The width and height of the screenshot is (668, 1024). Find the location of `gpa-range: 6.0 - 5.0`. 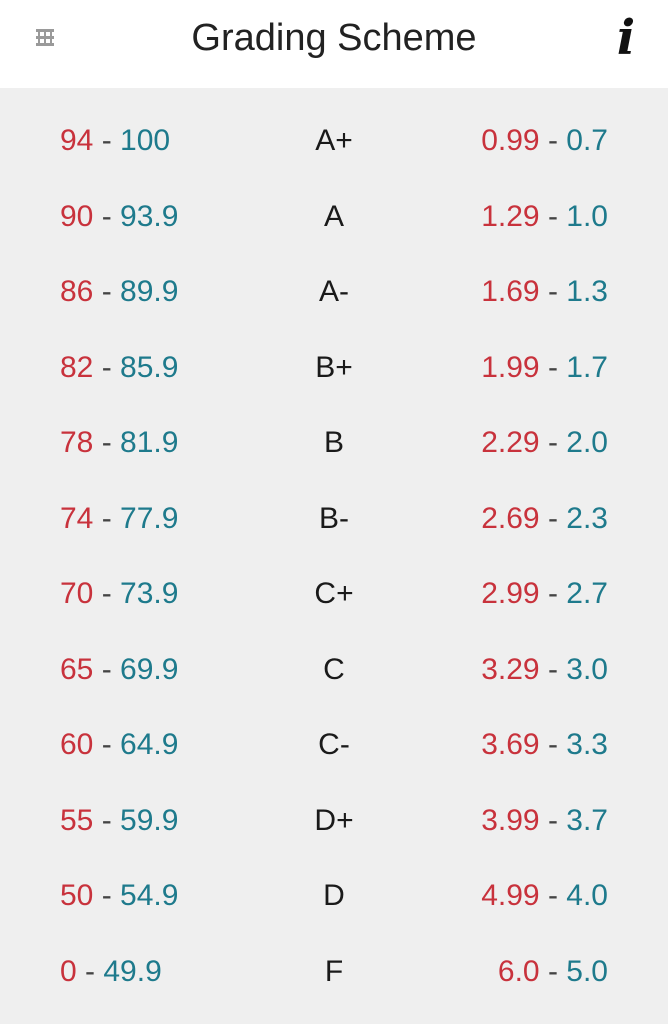

gpa-range: 6.0 - 5.0 is located at coordinates (553, 972).